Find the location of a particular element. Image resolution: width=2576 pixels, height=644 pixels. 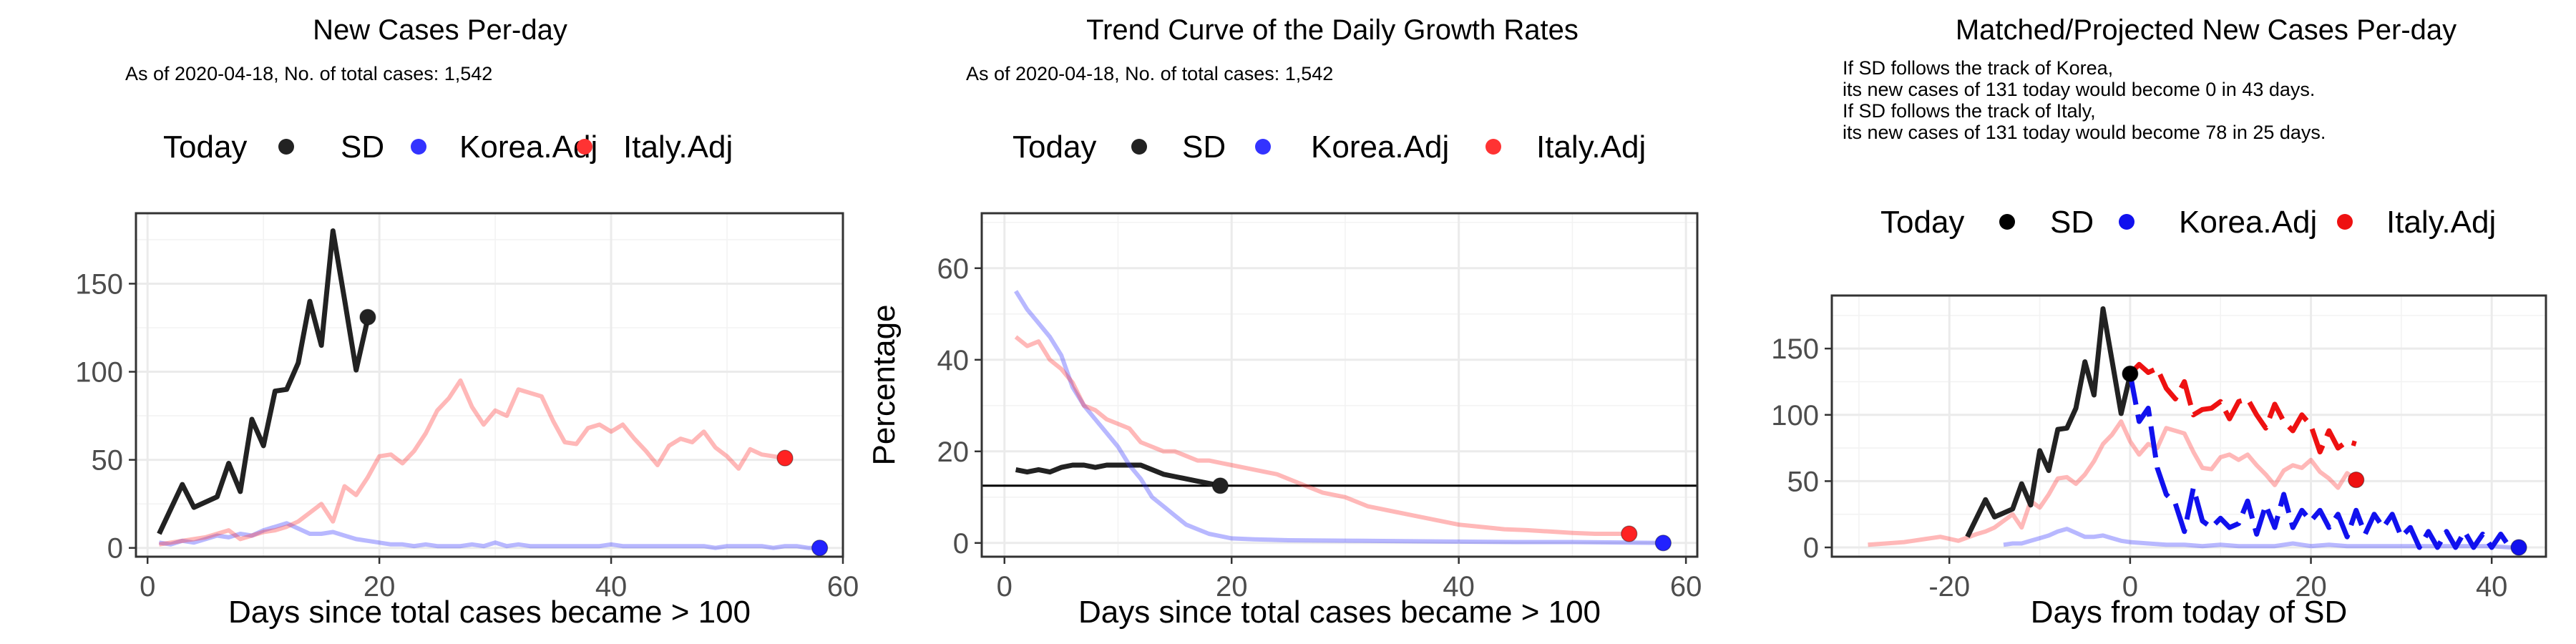

x-axis-label: Days from today of SD is located at coordinates (2189, 612).